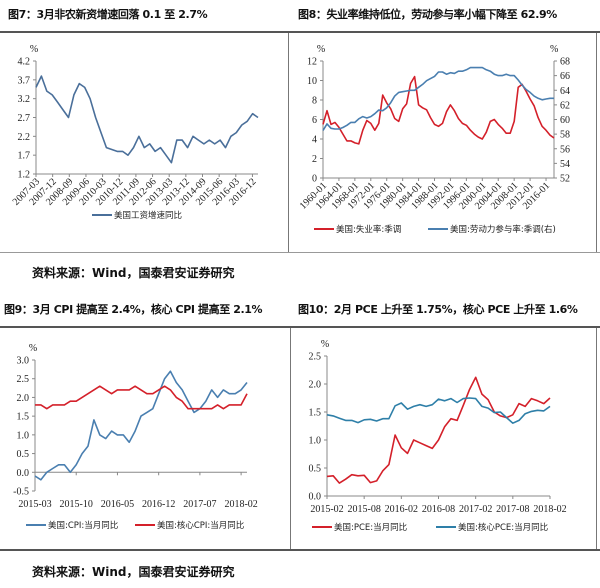 The width and height of the screenshot is (600, 588). Describe the element at coordinates (565, 76) in the screenshot. I see `y2-tick-label: 66` at that location.